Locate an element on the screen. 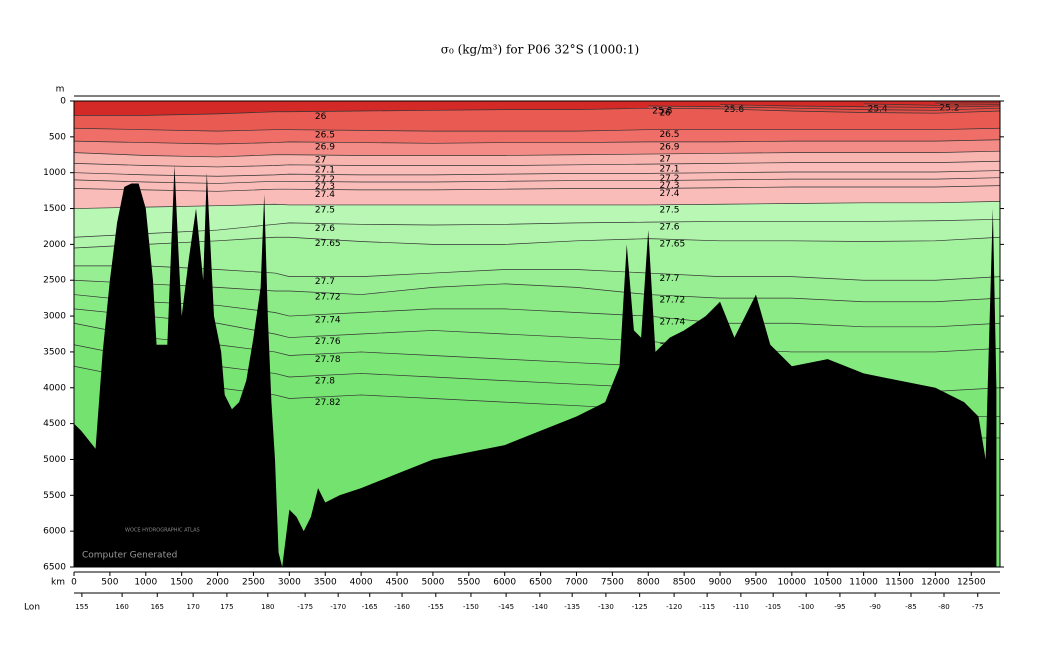 The image size is (1050, 654). x-tick-label: 9000 is located at coordinates (720, 583).